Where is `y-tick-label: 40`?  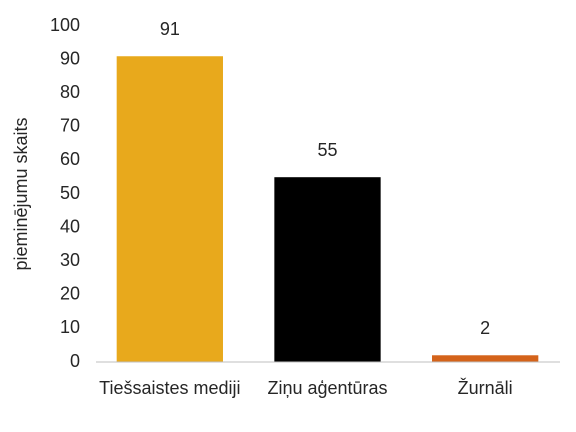
y-tick-label: 40 is located at coordinates (70, 226).